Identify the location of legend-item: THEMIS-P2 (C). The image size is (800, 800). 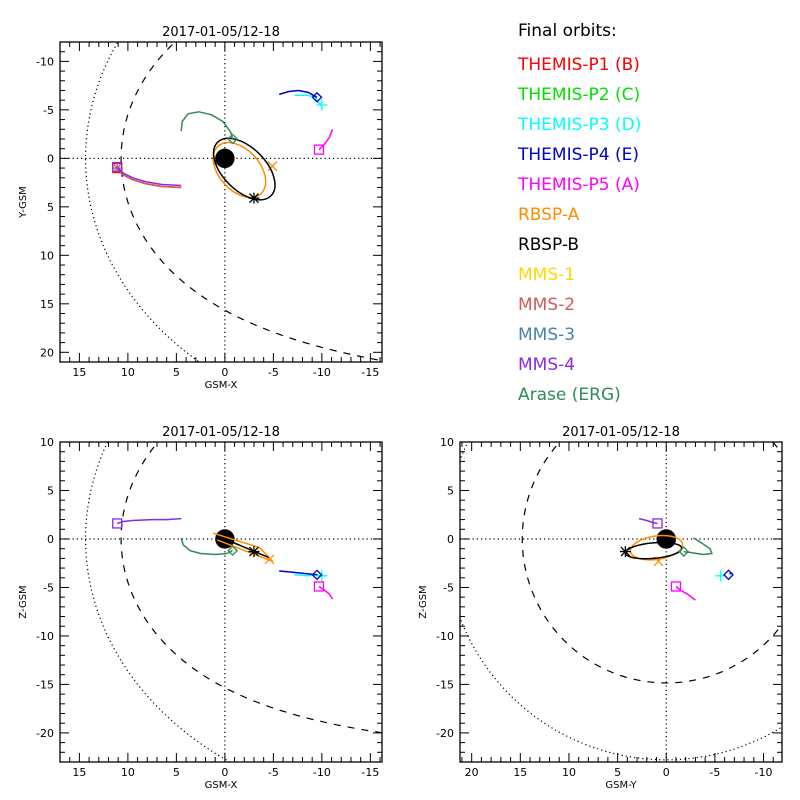
(578, 95).